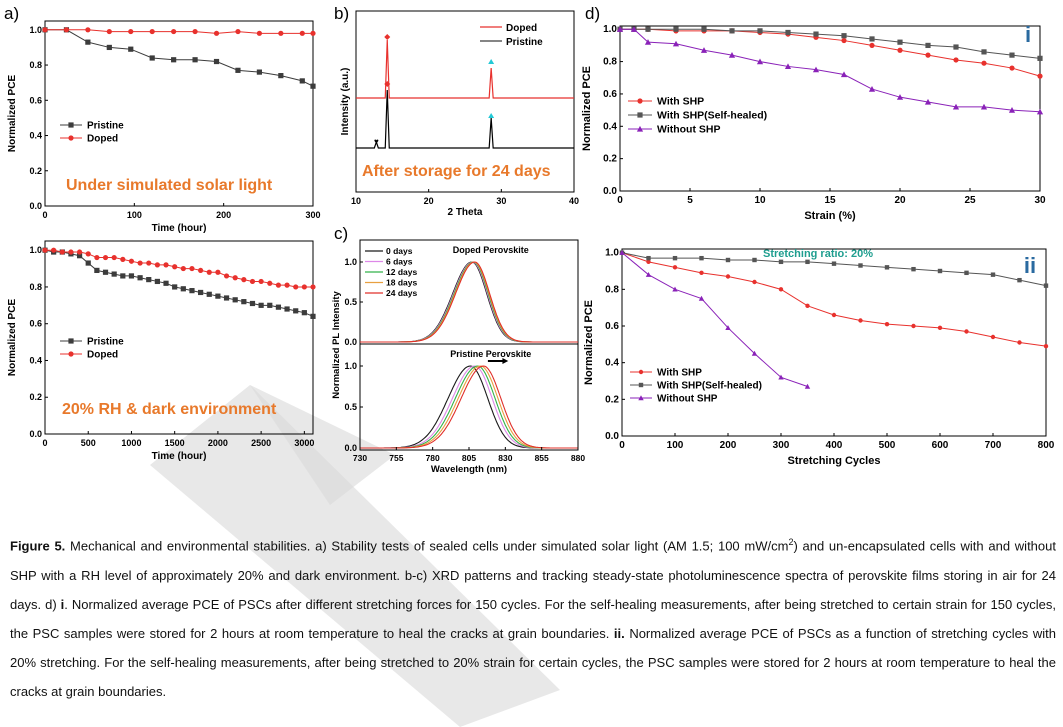 The height and width of the screenshot is (727, 1063). I want to click on a_top-legend-marker, so click(71, 125).